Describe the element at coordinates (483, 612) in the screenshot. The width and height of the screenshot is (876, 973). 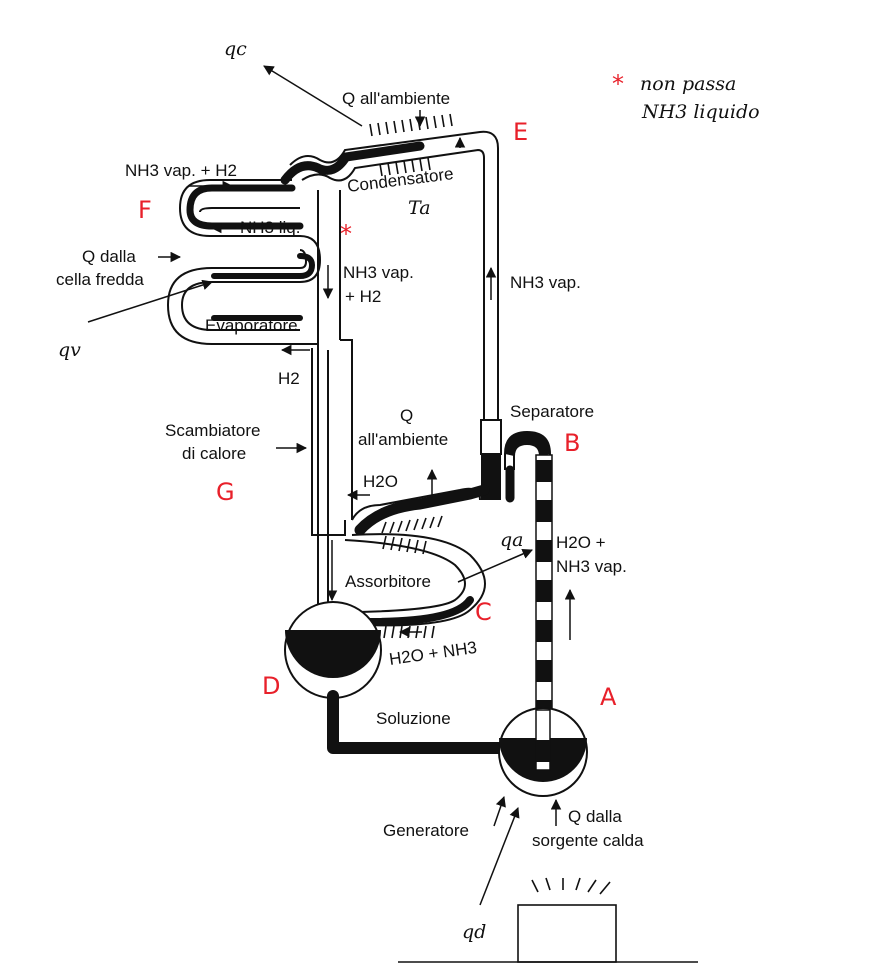
I see `point-c: C` at that location.